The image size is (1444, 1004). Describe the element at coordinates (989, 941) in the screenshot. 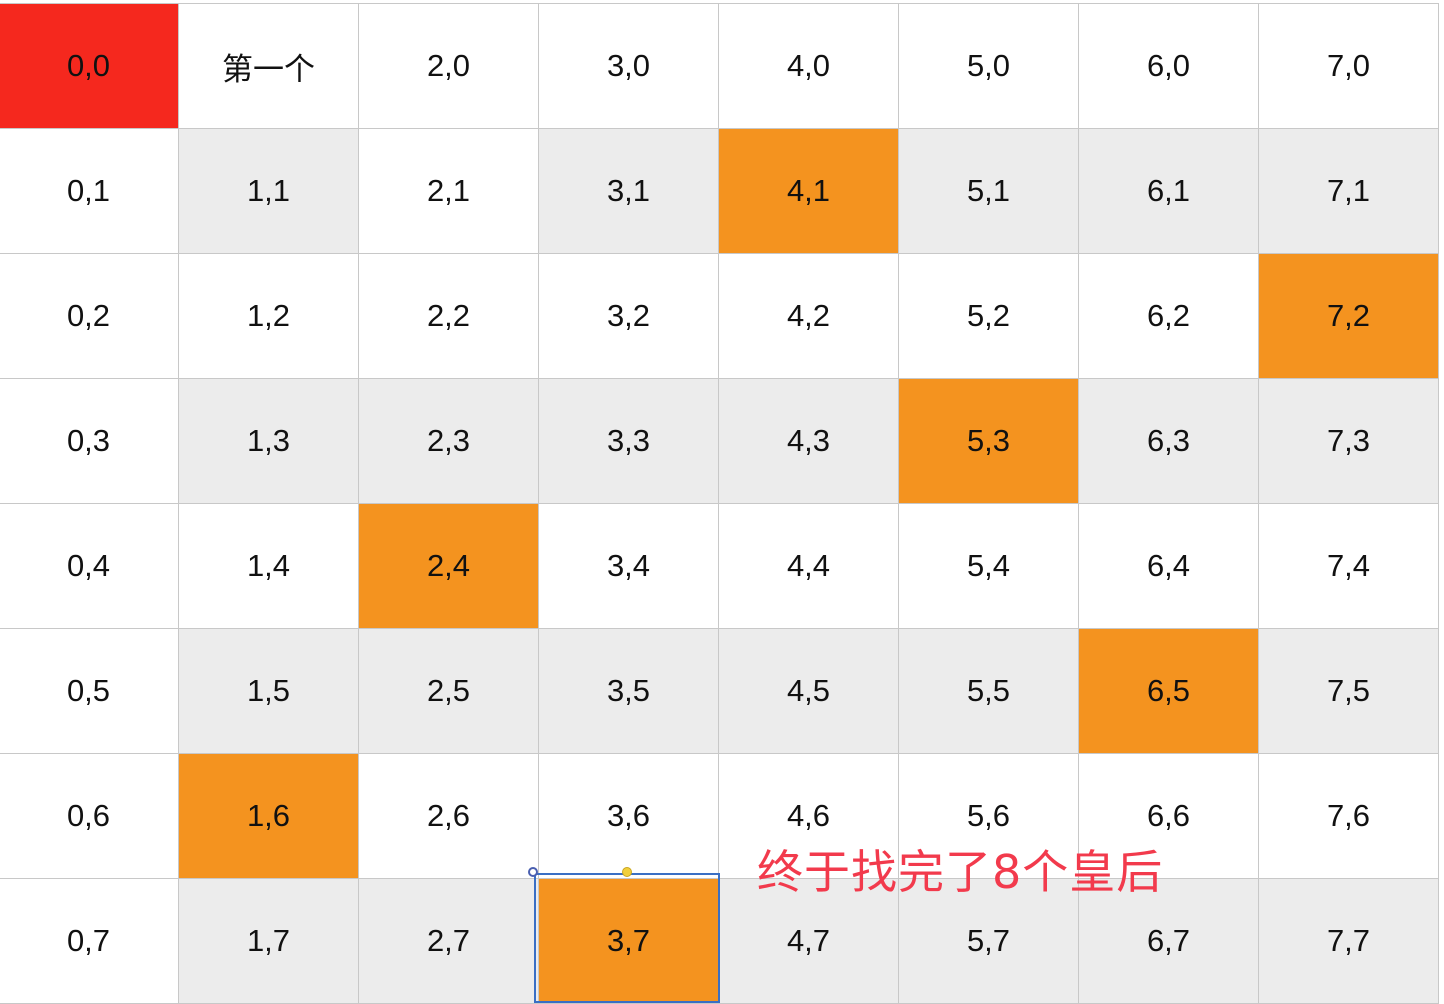

I see `board-cell: 5,7` at that location.